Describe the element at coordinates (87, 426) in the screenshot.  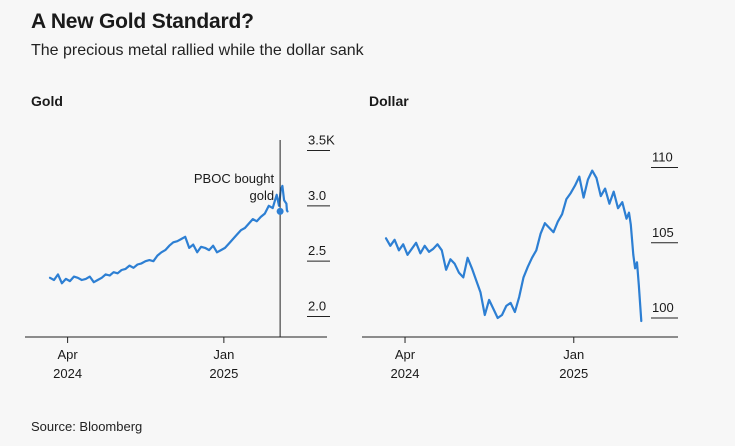
I see `source-note: Source: Bloomberg` at that location.